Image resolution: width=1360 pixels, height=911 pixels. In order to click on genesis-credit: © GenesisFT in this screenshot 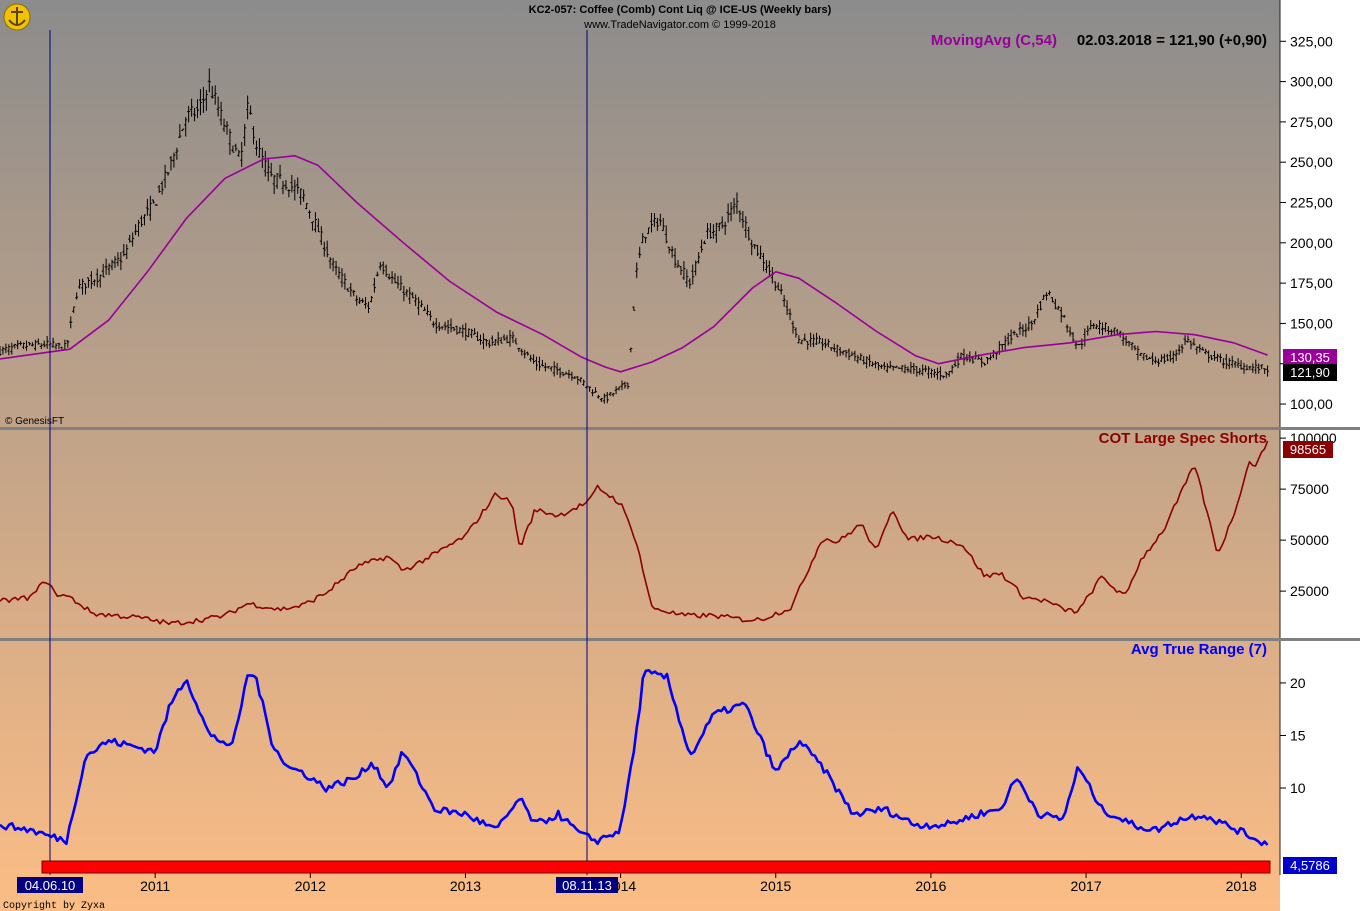, I will do `click(34, 421)`.